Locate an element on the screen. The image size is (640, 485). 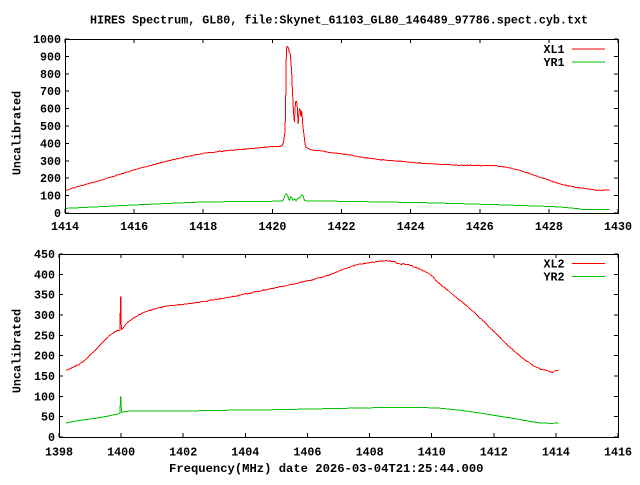
svg-text: 1406 is located at coordinates (307, 453).